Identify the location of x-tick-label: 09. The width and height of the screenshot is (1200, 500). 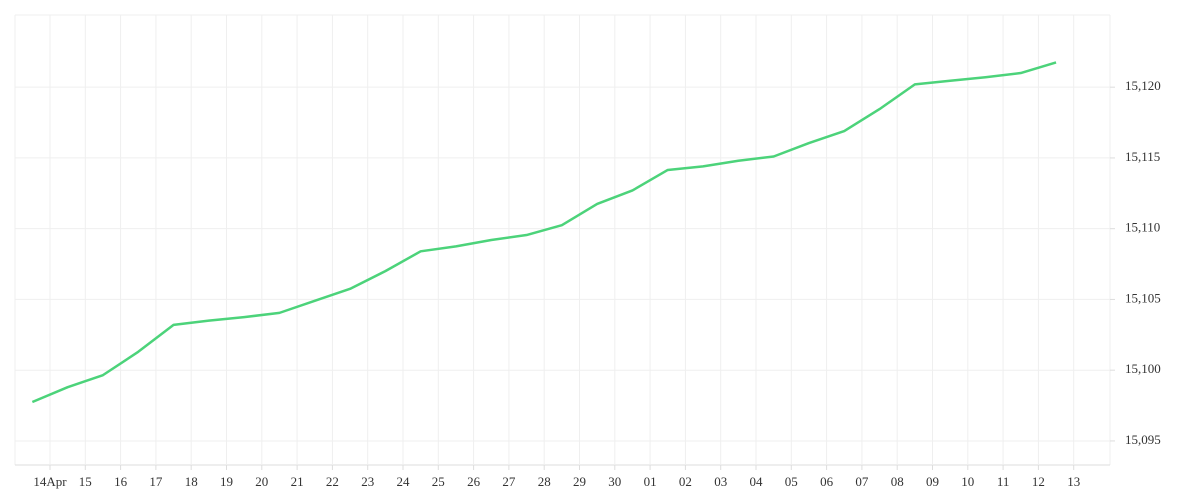
(932, 481).